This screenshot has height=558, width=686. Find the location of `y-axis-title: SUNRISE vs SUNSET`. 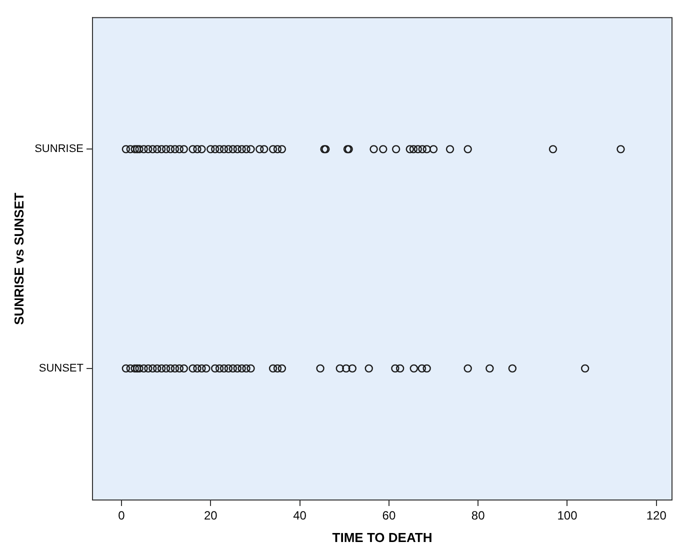

y-axis-title: SUNRISE vs SUNSET is located at coordinates (18, 258).